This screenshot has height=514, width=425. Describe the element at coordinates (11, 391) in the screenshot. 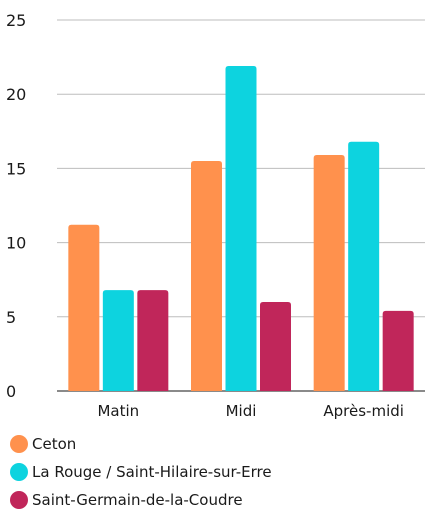

I see `y-tick-label: 0` at that location.